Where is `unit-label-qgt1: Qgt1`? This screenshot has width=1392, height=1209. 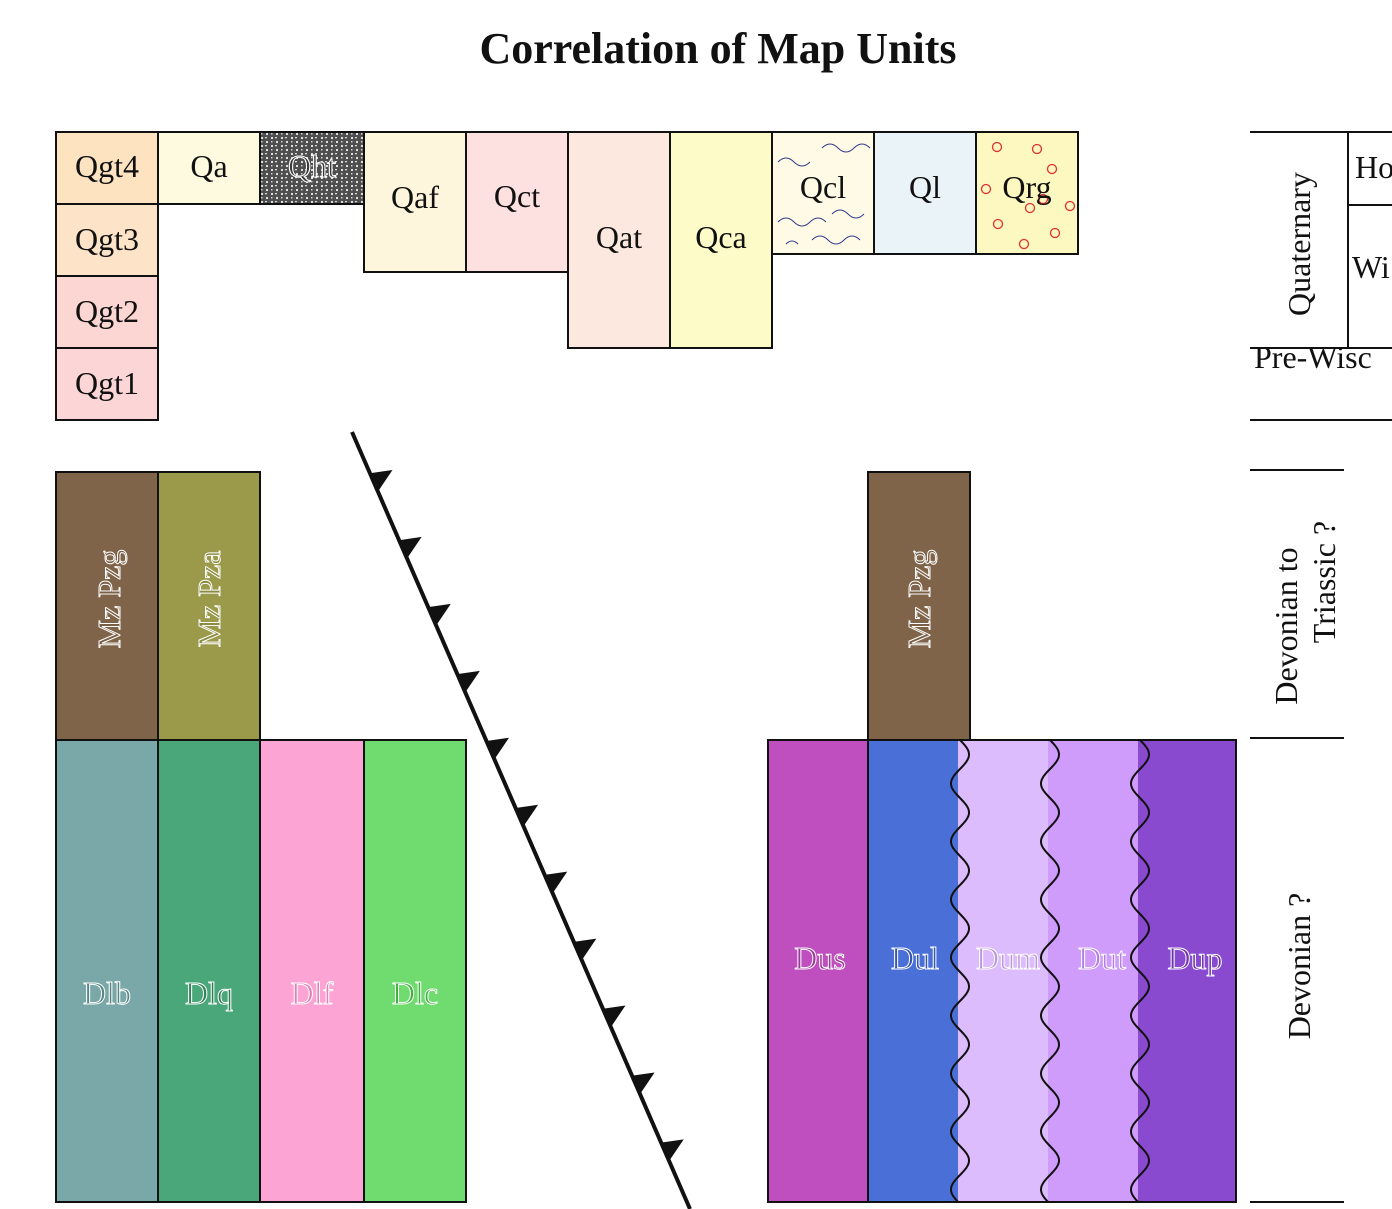
unit-label-qgt1: Qgt1 is located at coordinates (107, 383).